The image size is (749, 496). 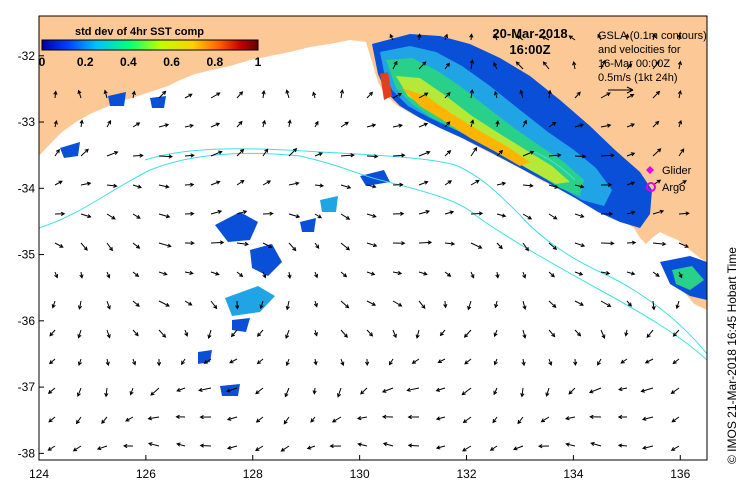 What do you see at coordinates (150, 47) in the screenshot?
I see `colorbar: std dev of 4hr SST comp 0 0.2 0.4 0.6 0.8 1` at bounding box center [150, 47].